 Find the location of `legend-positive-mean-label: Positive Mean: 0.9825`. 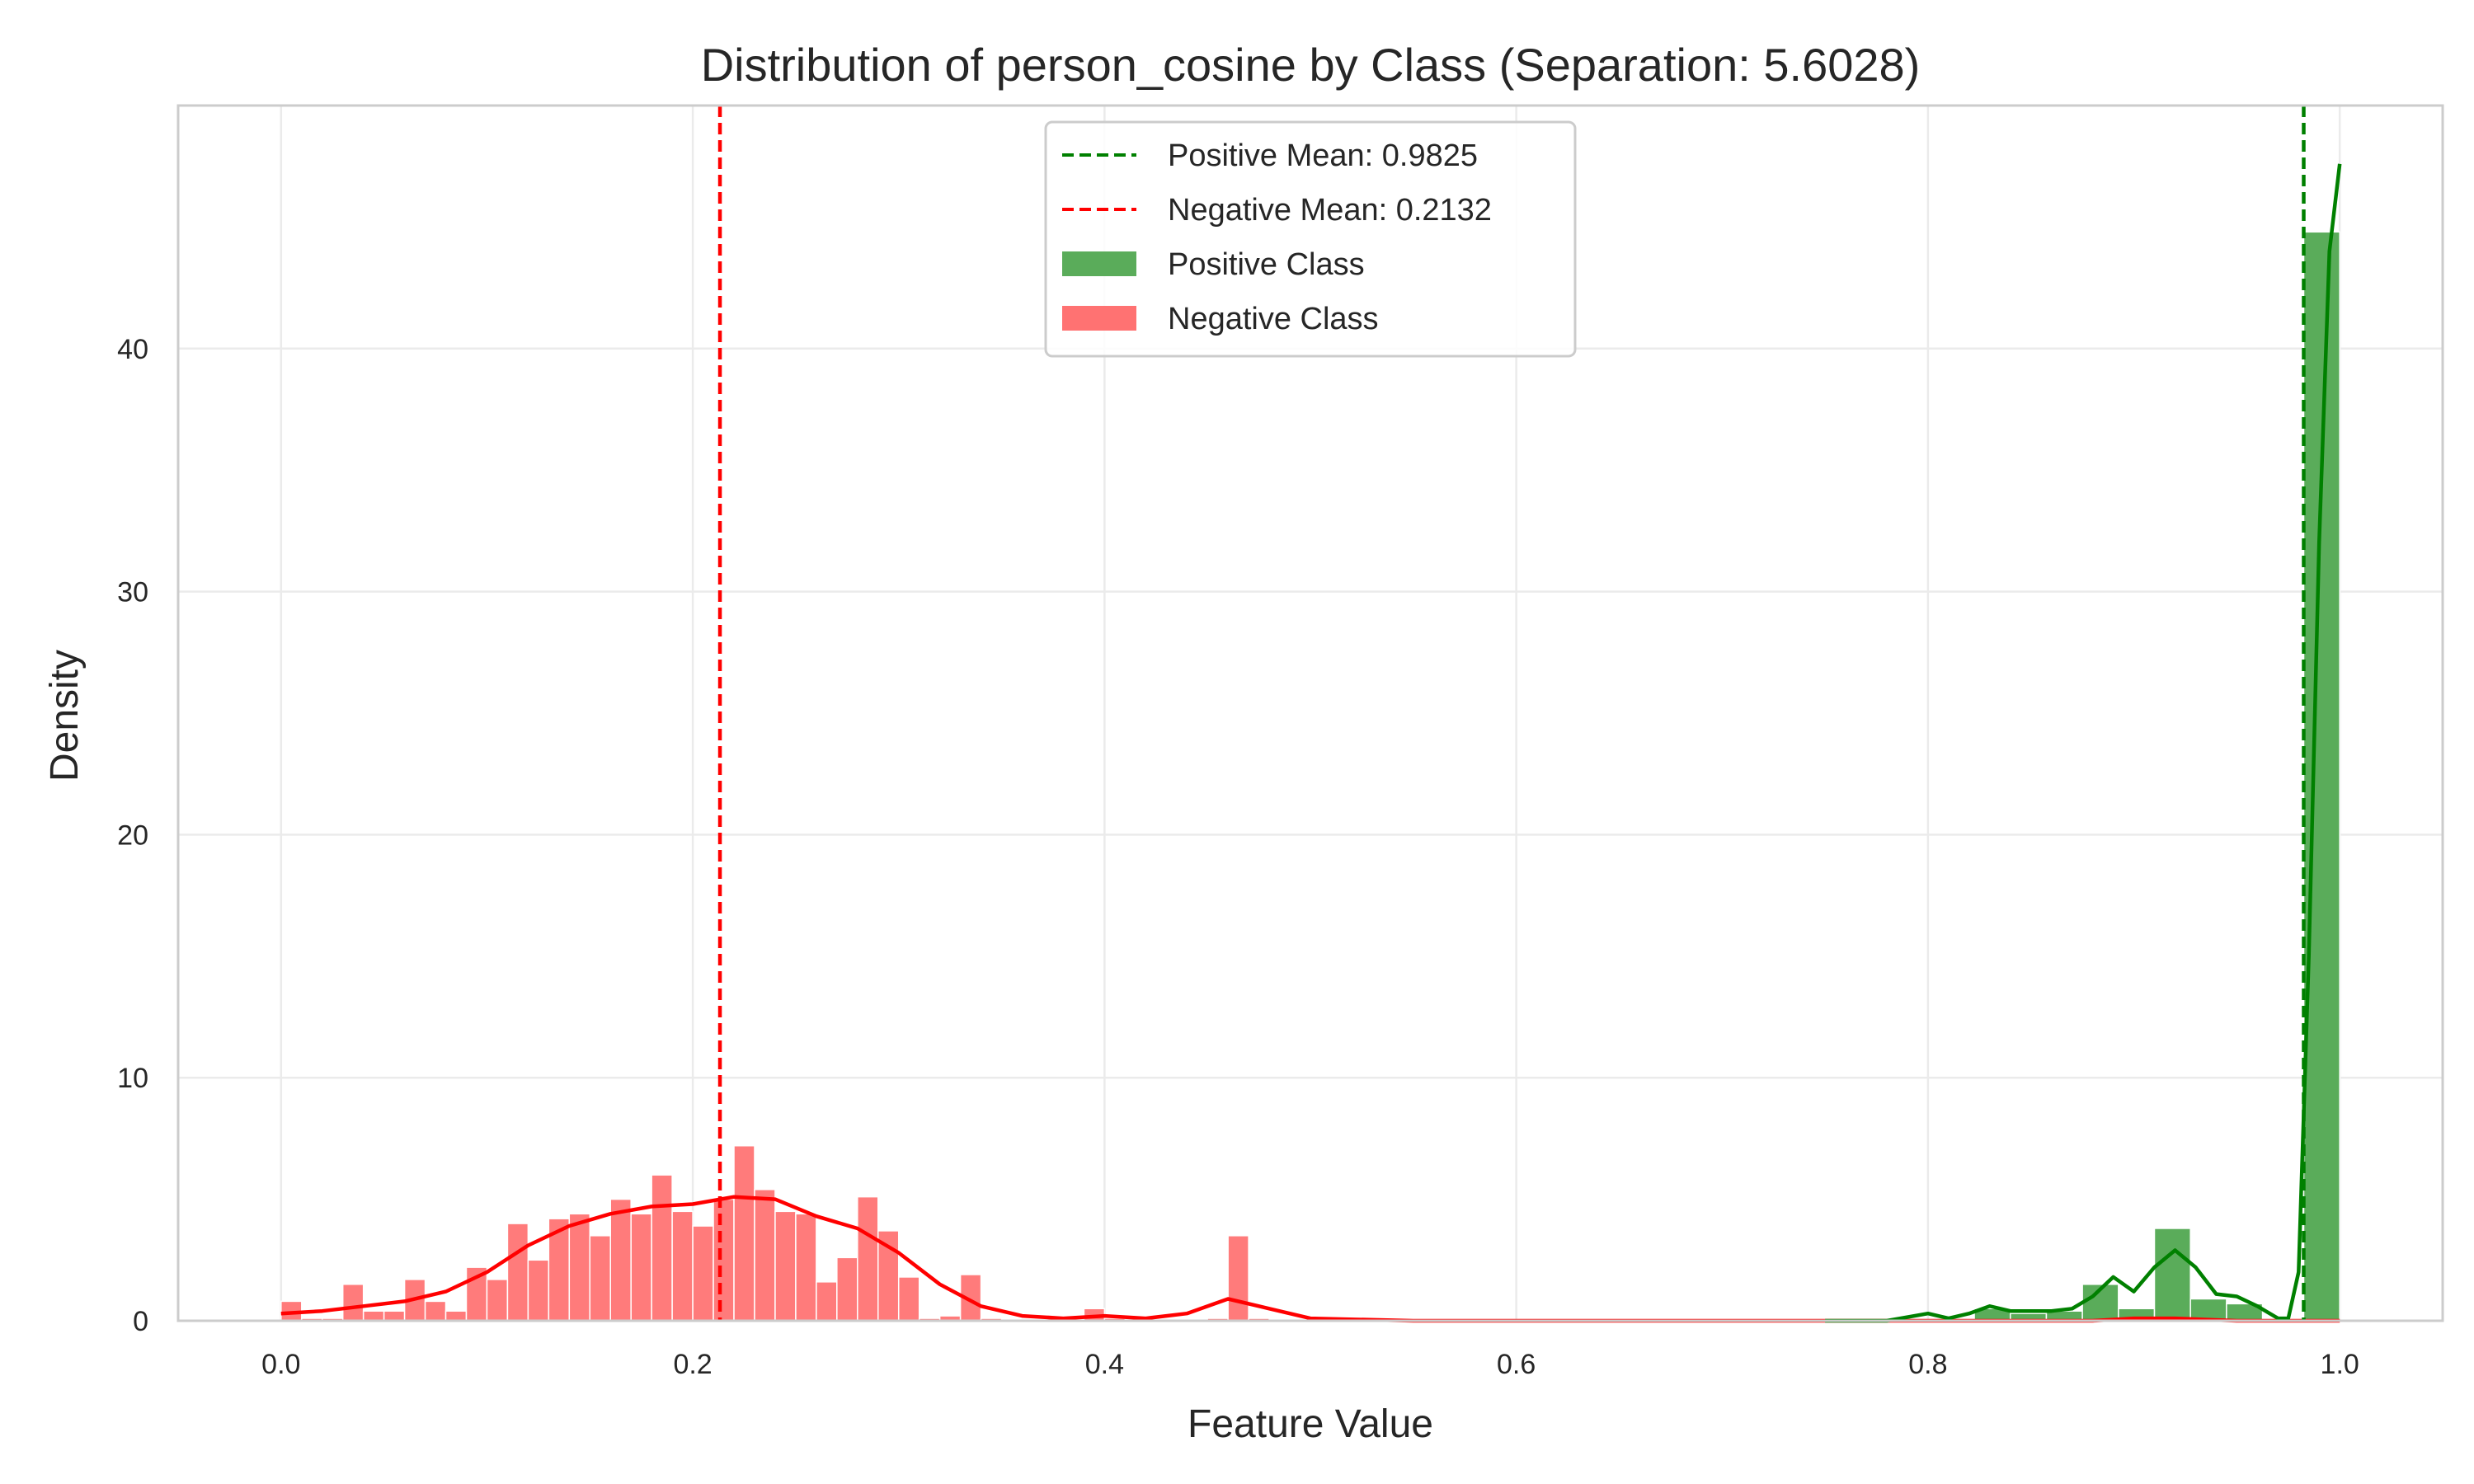

legend-positive-mean-label: Positive Mean: 0.9825 is located at coordinates (1323, 156).